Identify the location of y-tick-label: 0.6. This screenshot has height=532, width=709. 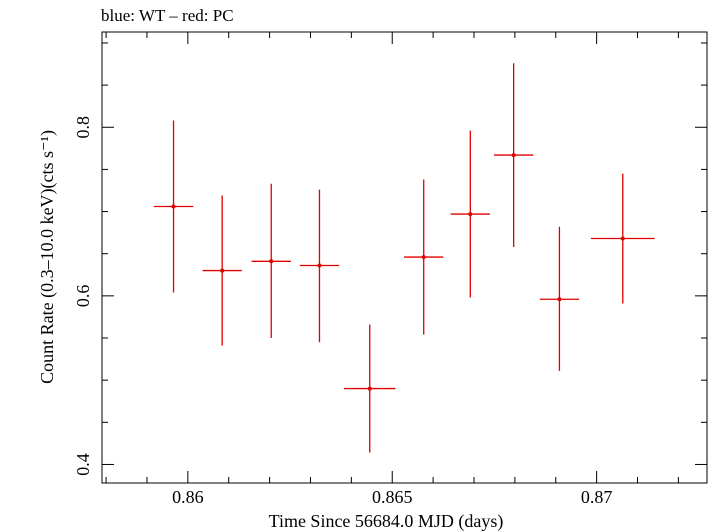
(83, 296).